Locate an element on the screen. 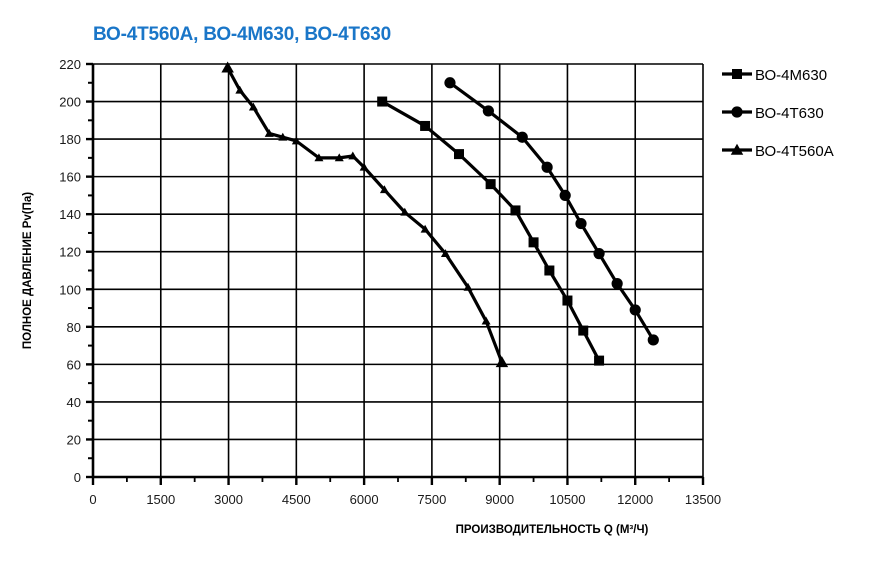 The width and height of the screenshot is (894, 565). y-axis-tick-label: 220 is located at coordinates (70, 64).